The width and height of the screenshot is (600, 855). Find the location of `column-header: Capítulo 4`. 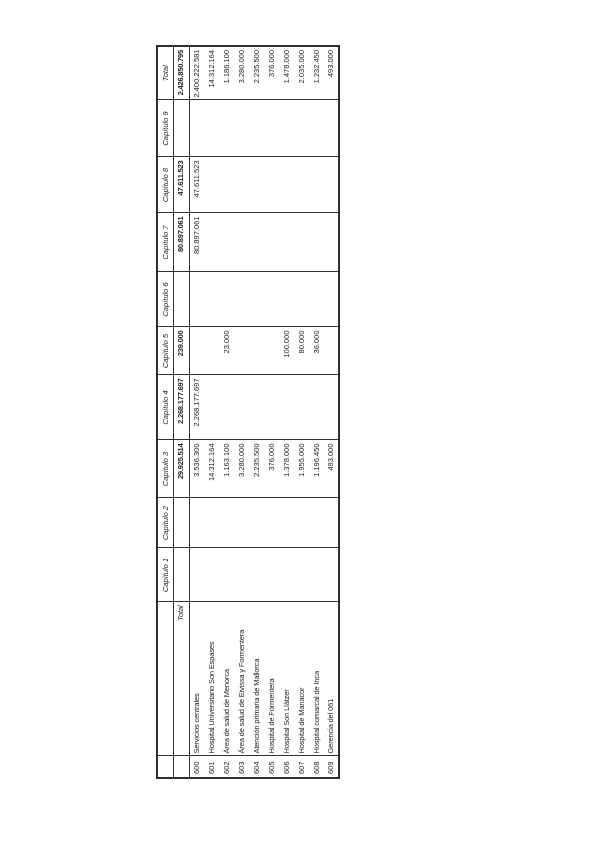

column-header: Capítulo 4 is located at coordinates (165, 407).